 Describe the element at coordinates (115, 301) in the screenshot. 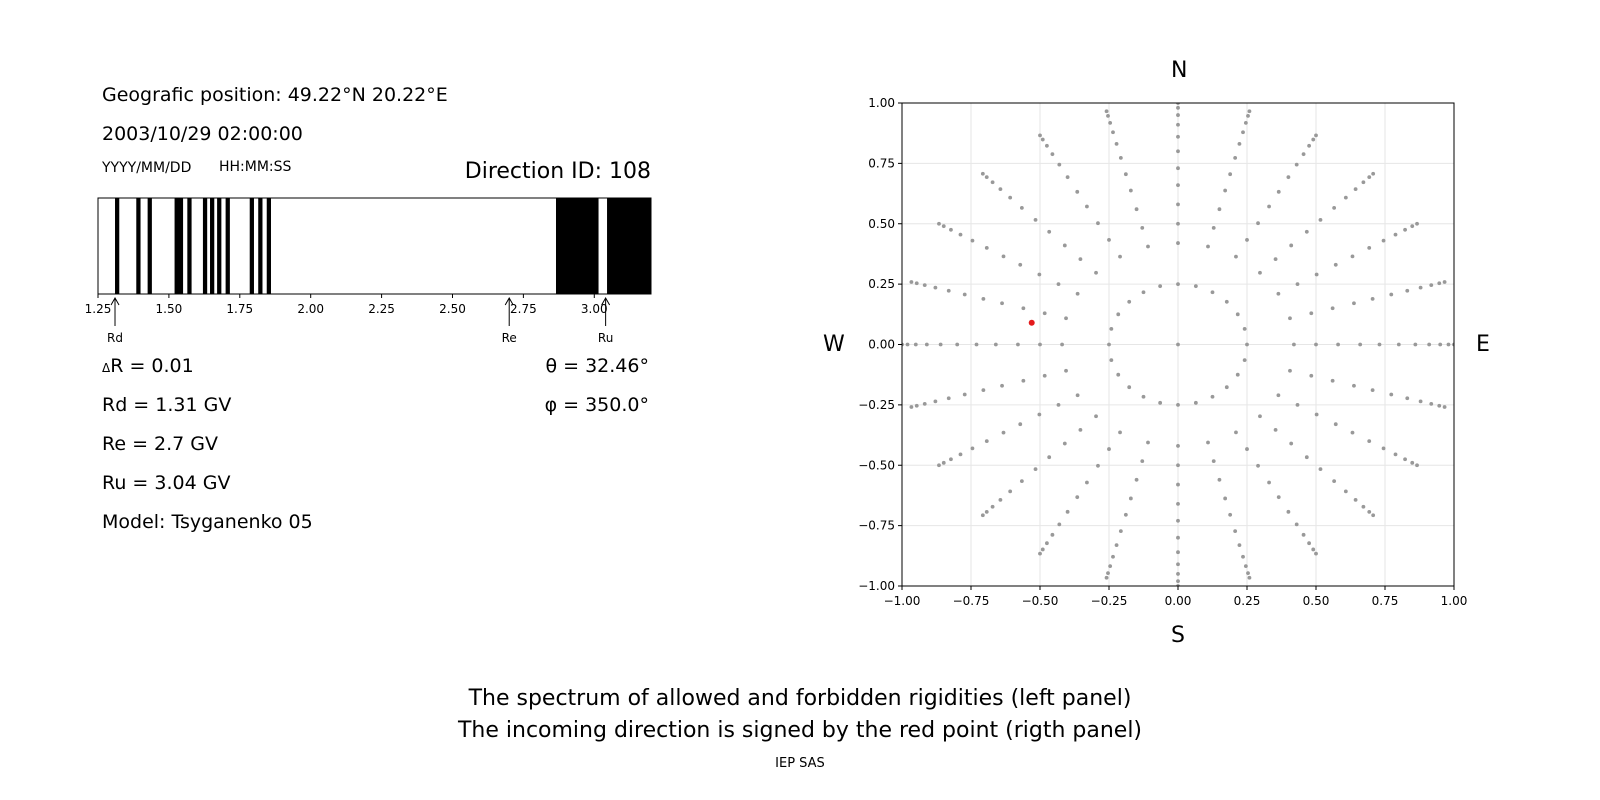

I see `marker-arrow-head` at that location.